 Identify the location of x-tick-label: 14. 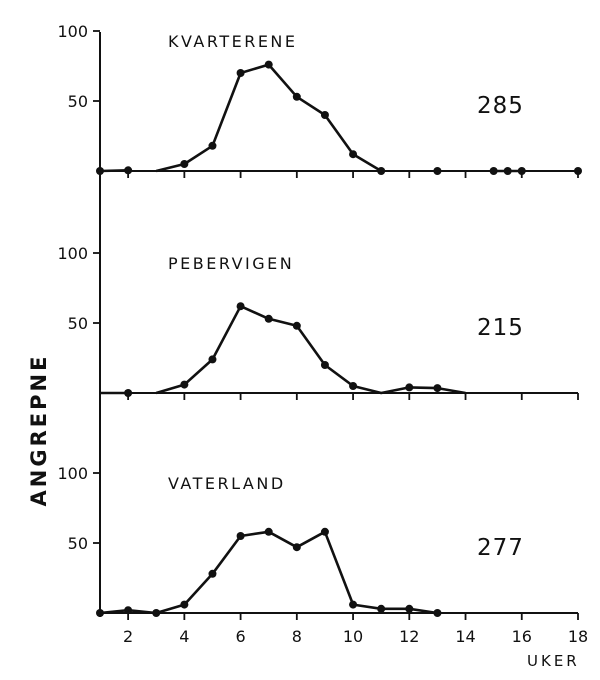
(465, 636).